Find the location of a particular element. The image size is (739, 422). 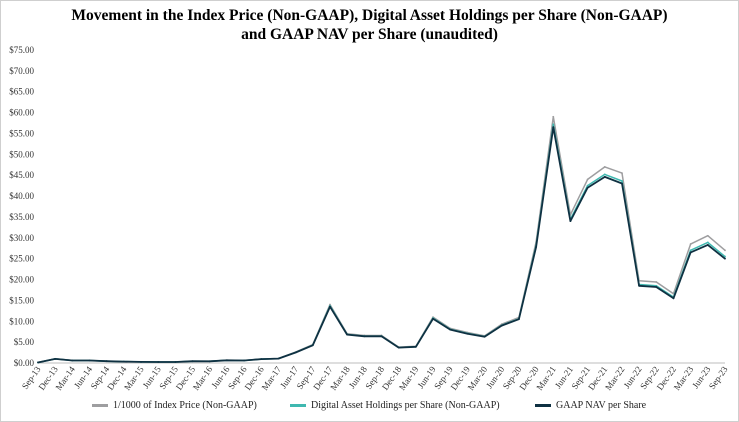

y-tick-label: $50.00 is located at coordinates (21, 154).